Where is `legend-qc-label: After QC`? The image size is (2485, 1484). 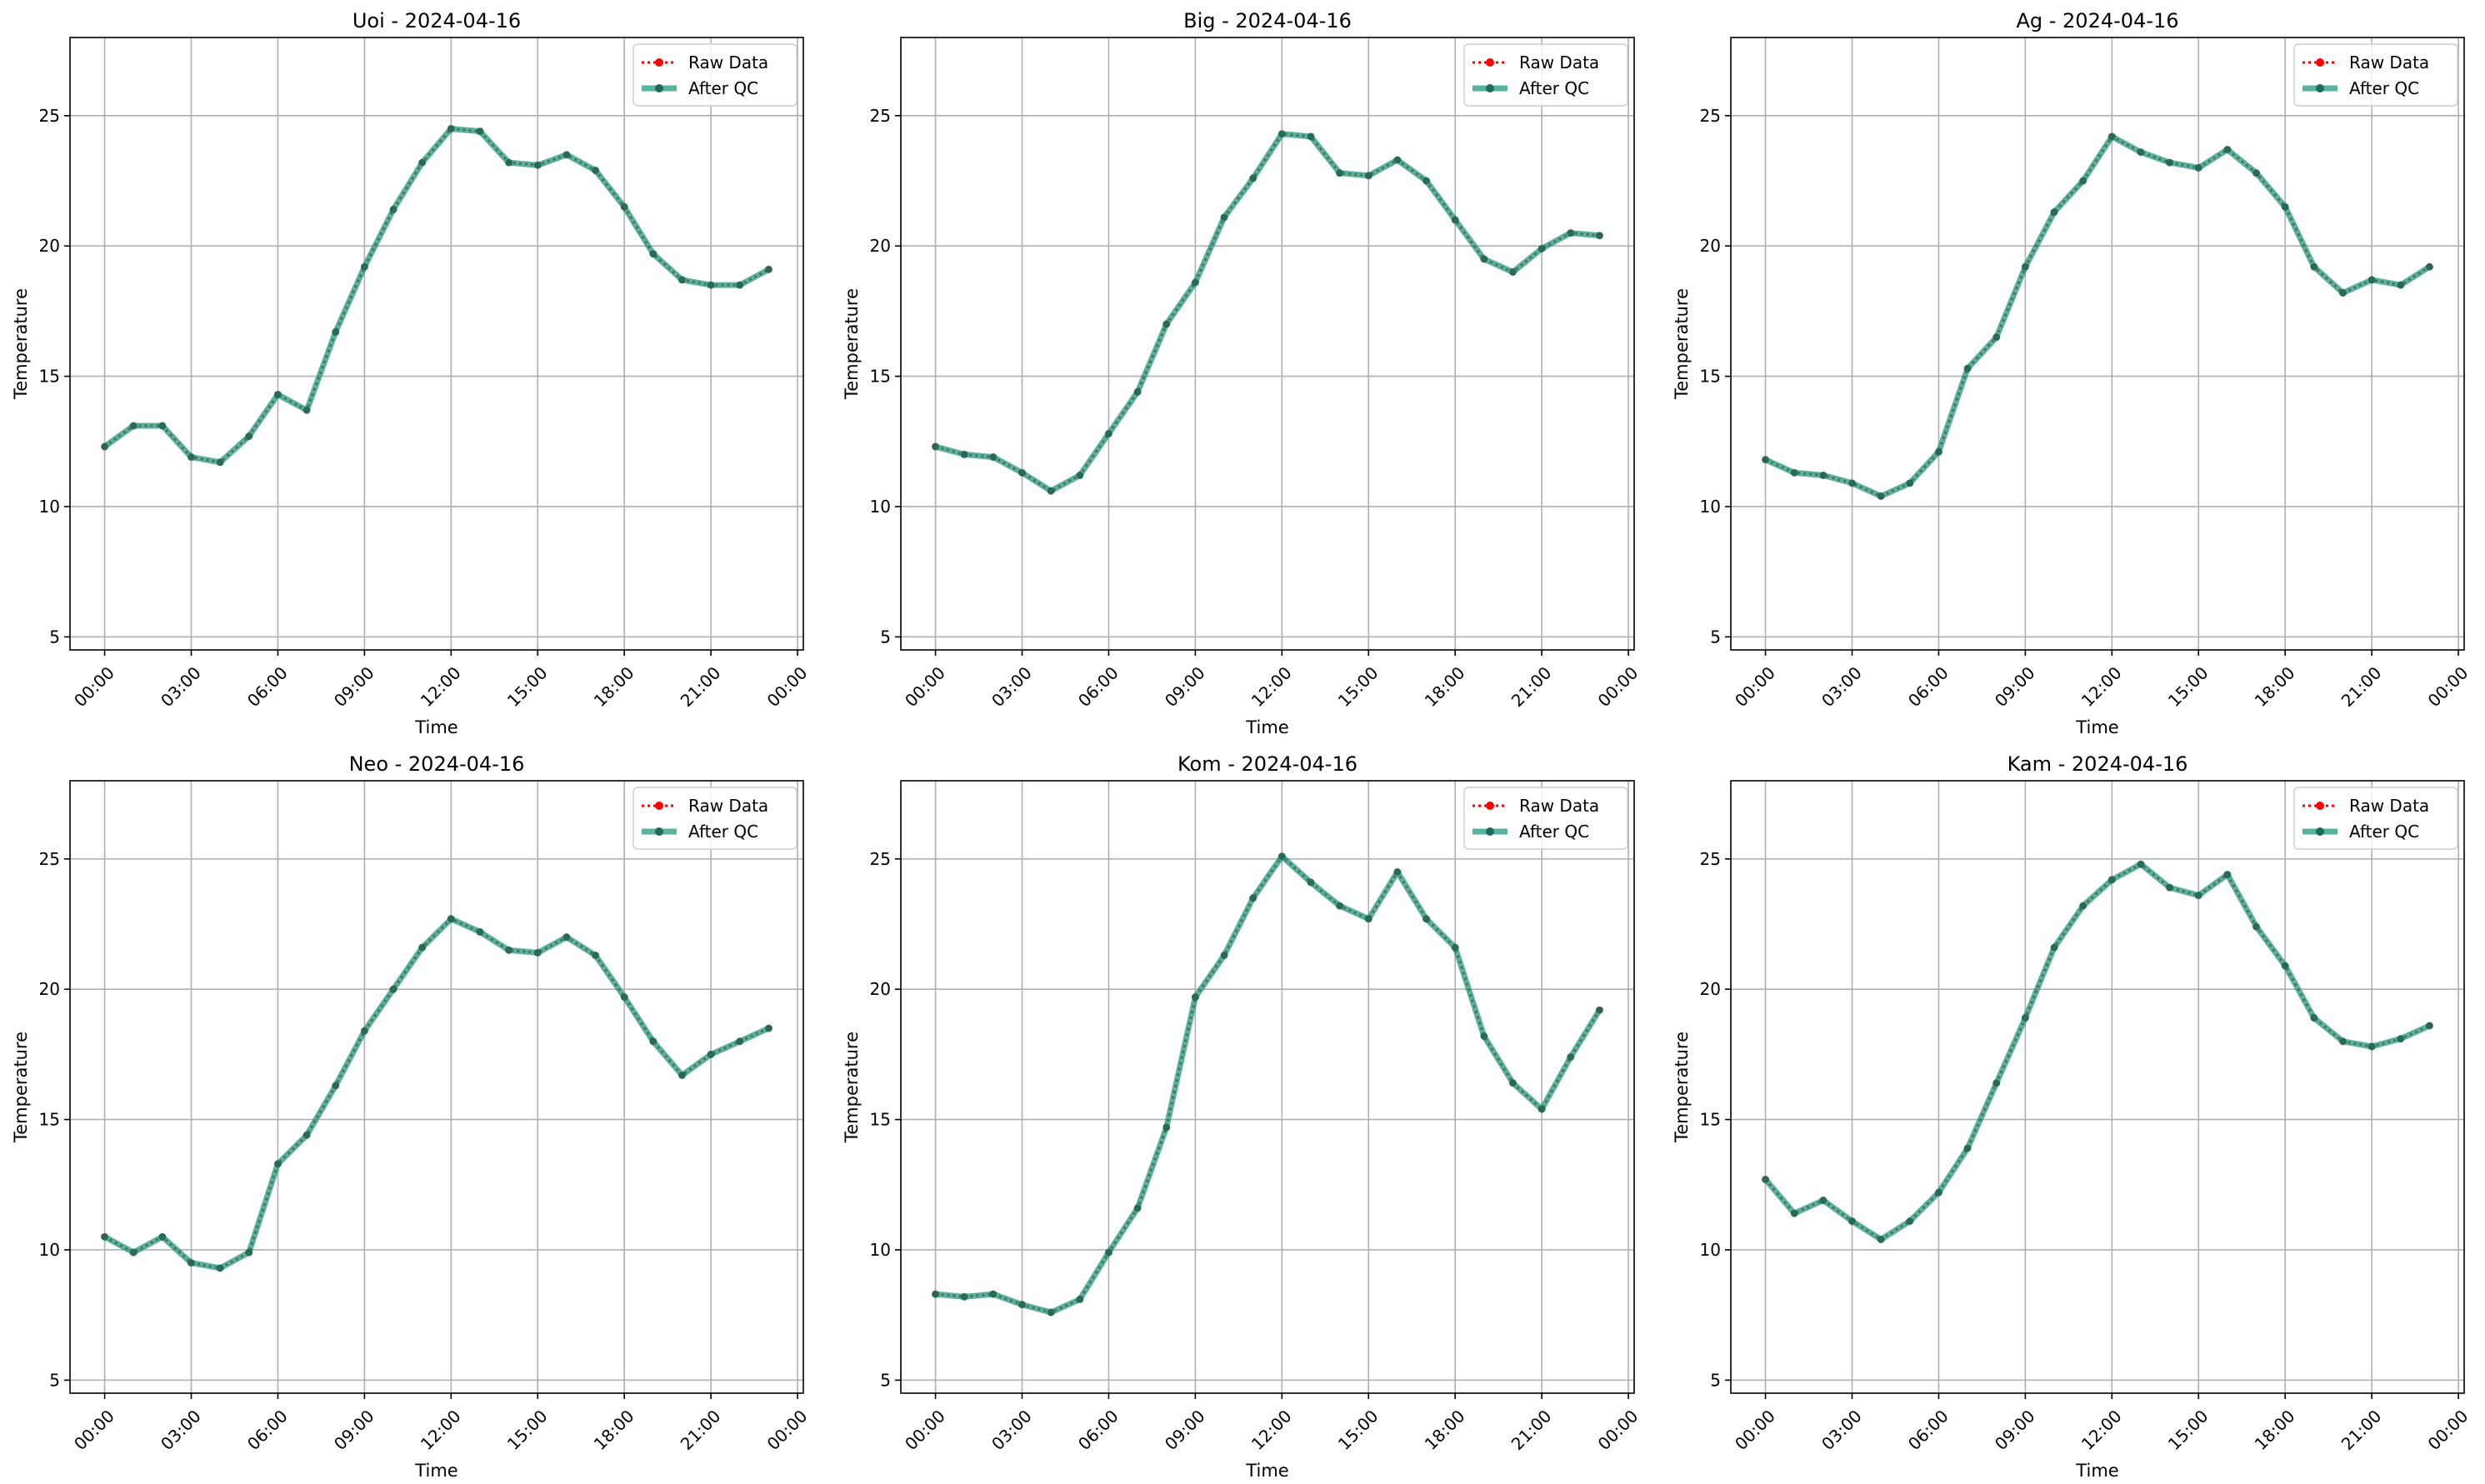
legend-qc-label: After QC is located at coordinates (1554, 88).